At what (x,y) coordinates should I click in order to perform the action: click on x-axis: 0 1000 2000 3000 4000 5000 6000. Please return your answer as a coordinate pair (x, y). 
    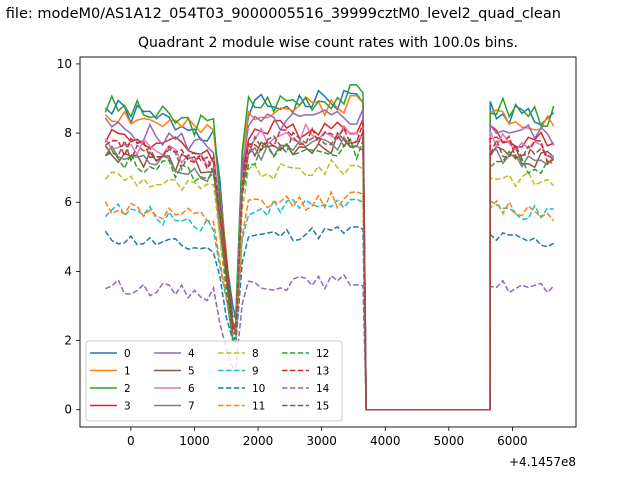
    Looking at the image, I should click on (327, 437).